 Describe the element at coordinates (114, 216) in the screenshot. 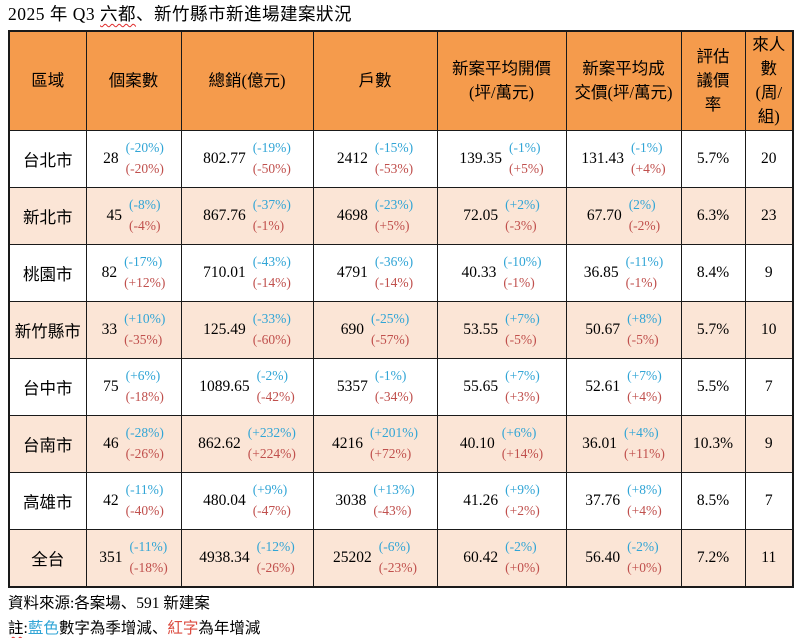

I see `case-count-value: 45` at that location.